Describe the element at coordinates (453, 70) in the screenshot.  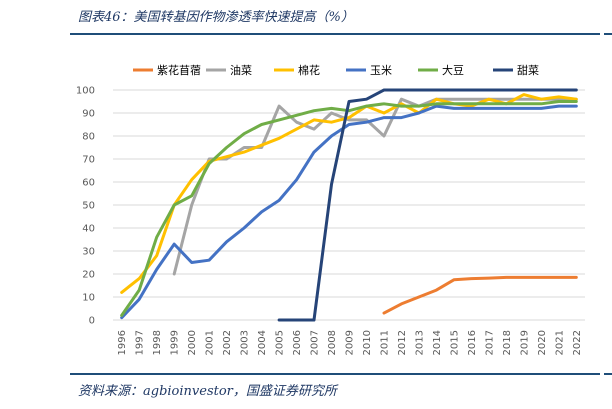
I see `legend-label: 大豆` at that location.